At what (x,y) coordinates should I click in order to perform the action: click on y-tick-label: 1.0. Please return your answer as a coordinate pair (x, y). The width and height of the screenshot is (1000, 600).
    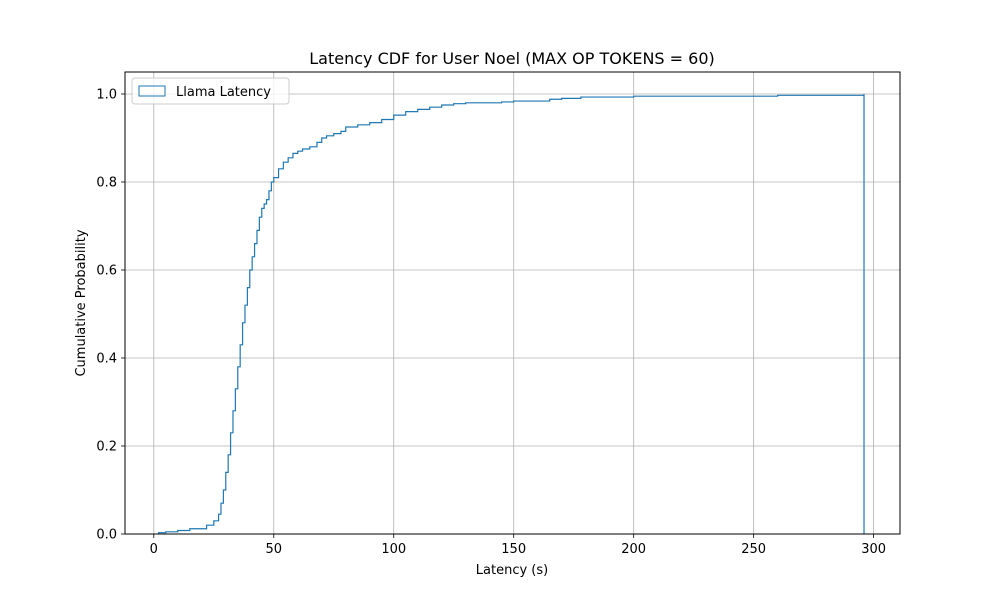
    Looking at the image, I should click on (106, 95).